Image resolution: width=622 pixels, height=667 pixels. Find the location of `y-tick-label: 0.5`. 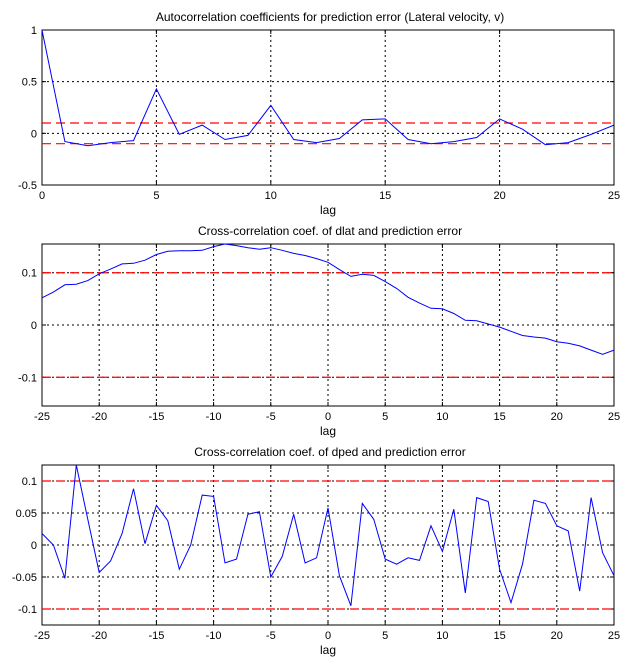

y-tick-label: 0.5 is located at coordinates (29, 83).